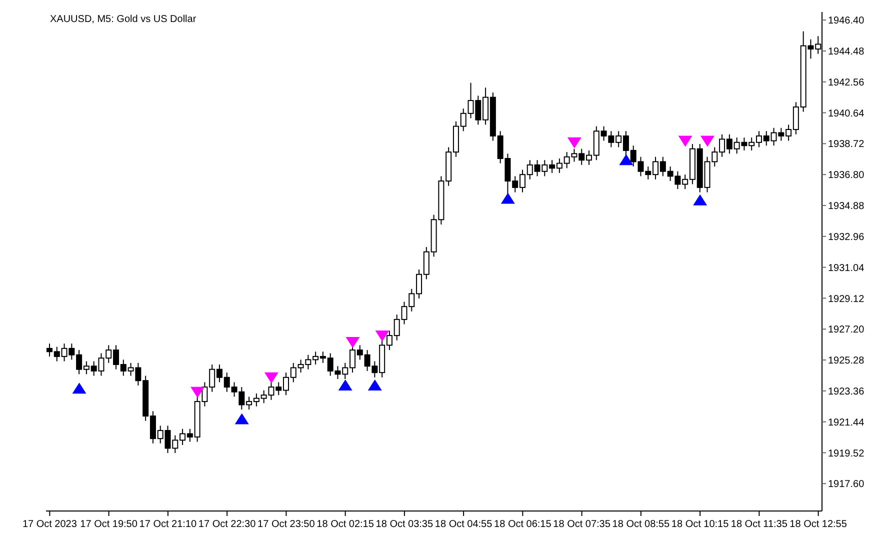 This screenshot has width=892, height=543. What do you see at coordinates (227, 524) in the screenshot?
I see `x-tick-label: 17 Oct 22:30` at bounding box center [227, 524].